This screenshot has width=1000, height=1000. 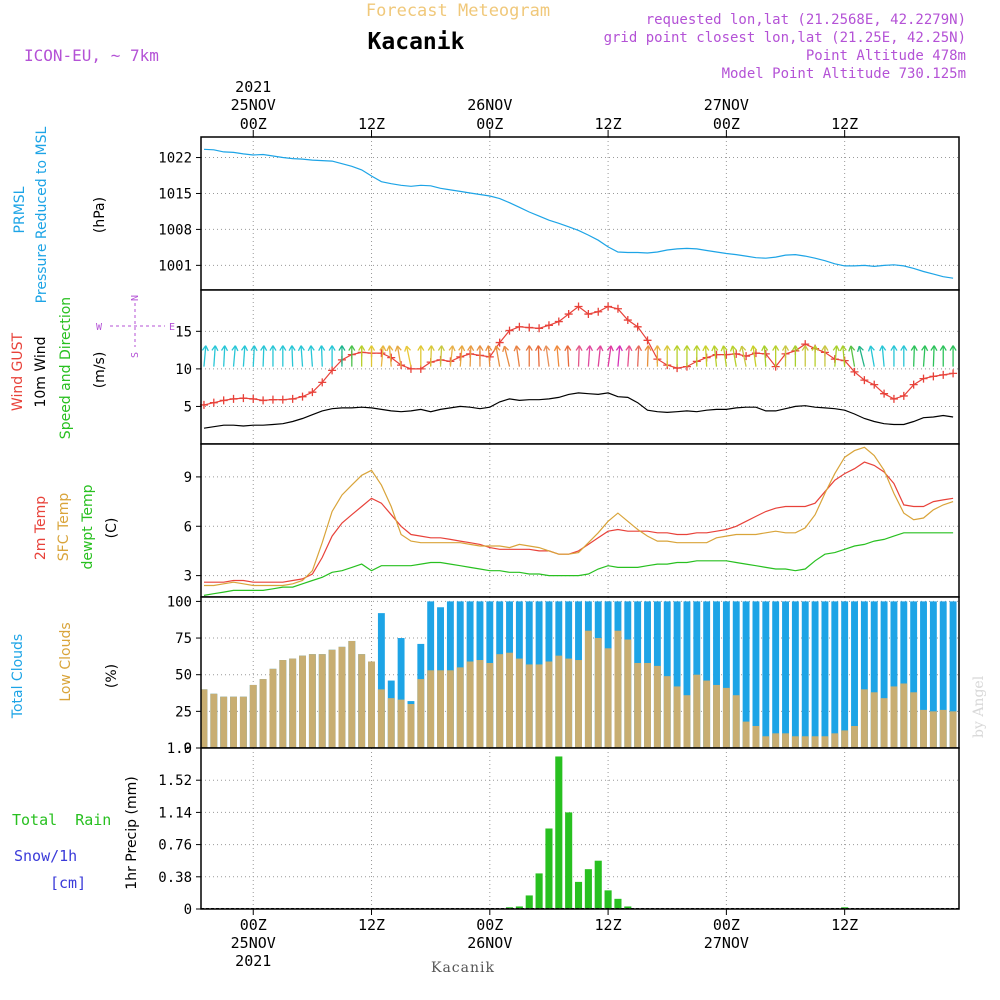 I want to click on wind-plot-area, so click(x=580, y=367).